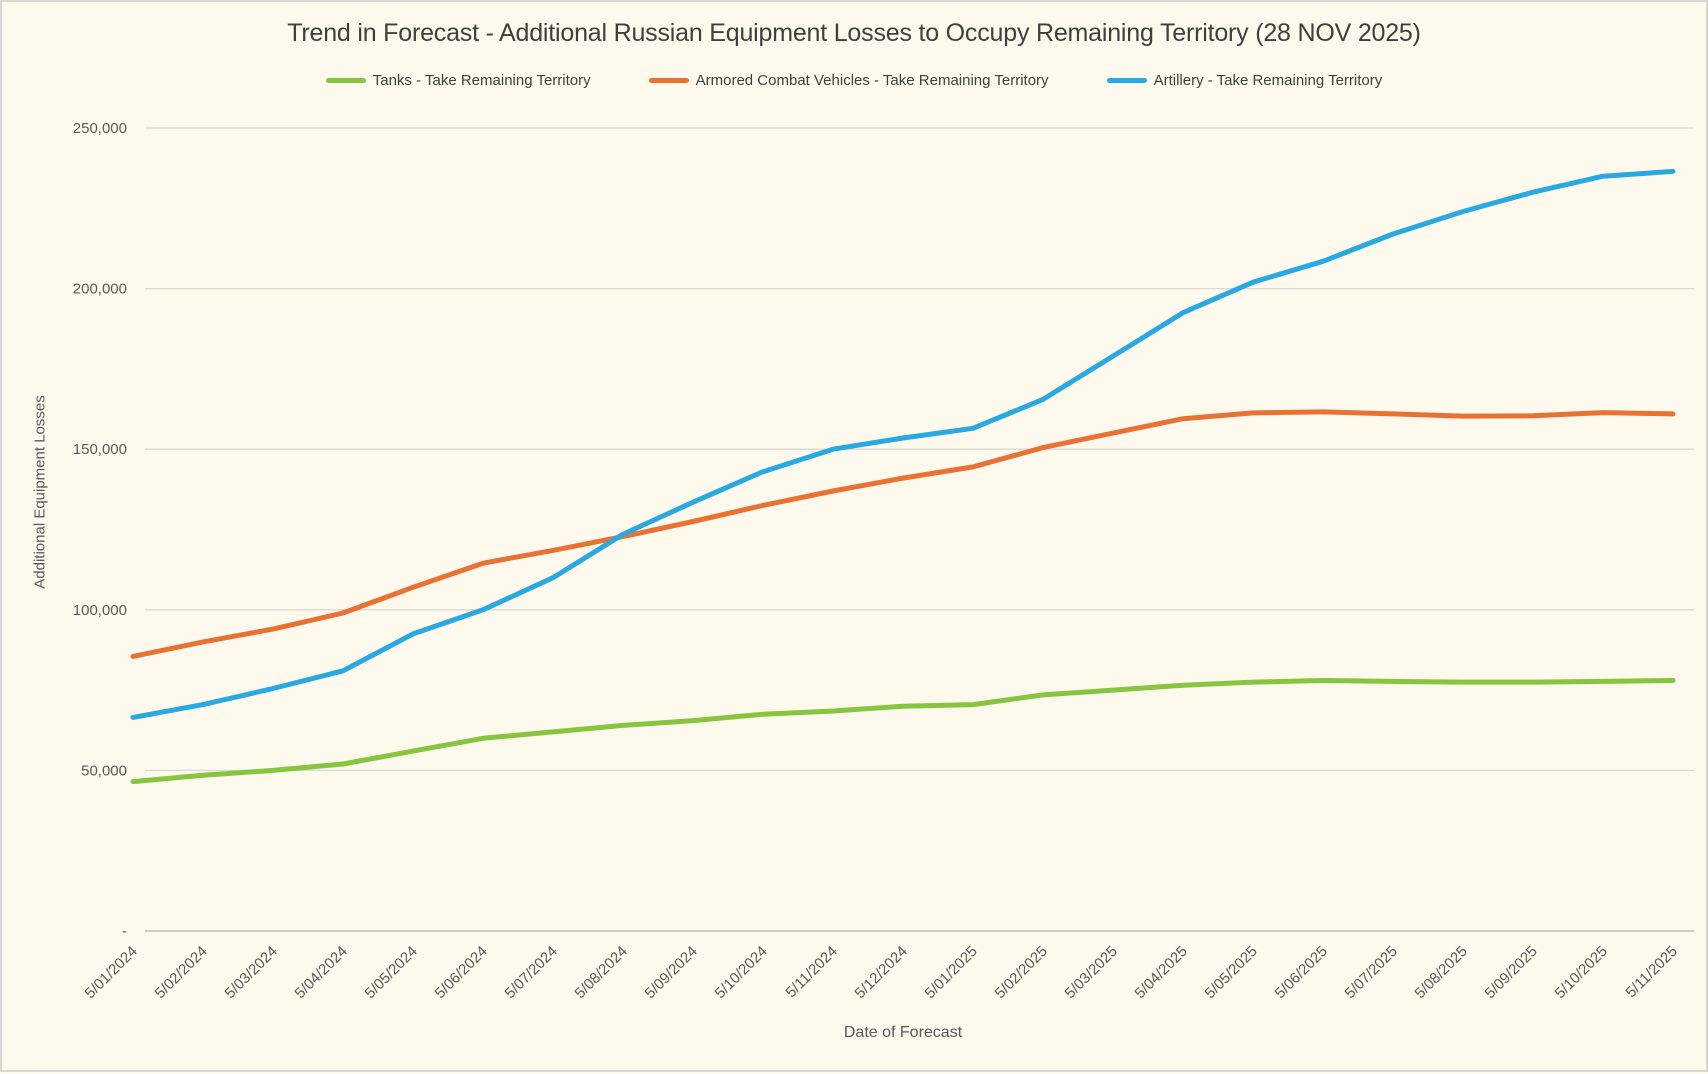 The width and height of the screenshot is (1708, 1074). What do you see at coordinates (601, 972) in the screenshot?
I see `x-tick-label: 5/08/2024` at bounding box center [601, 972].